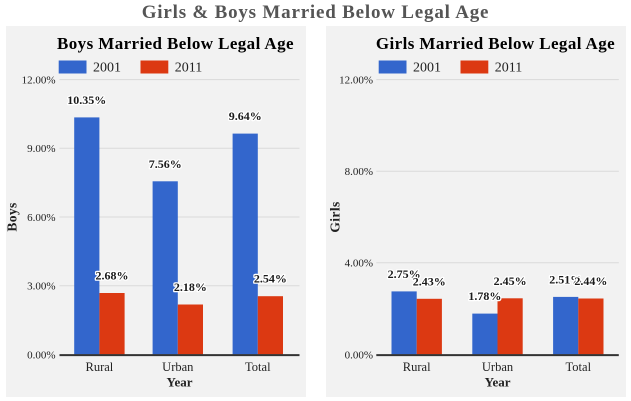  I want to click on svg-text: 2.43%, so click(429, 281).